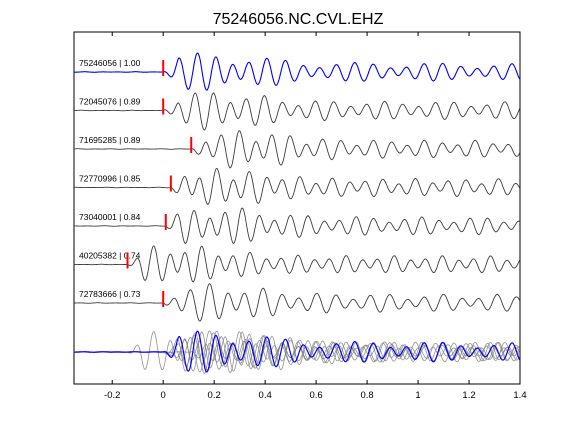 The width and height of the screenshot is (576, 432). Describe the element at coordinates (110, 63) in the screenshot. I see `trace-label: 75246056 | 1.00` at that location.